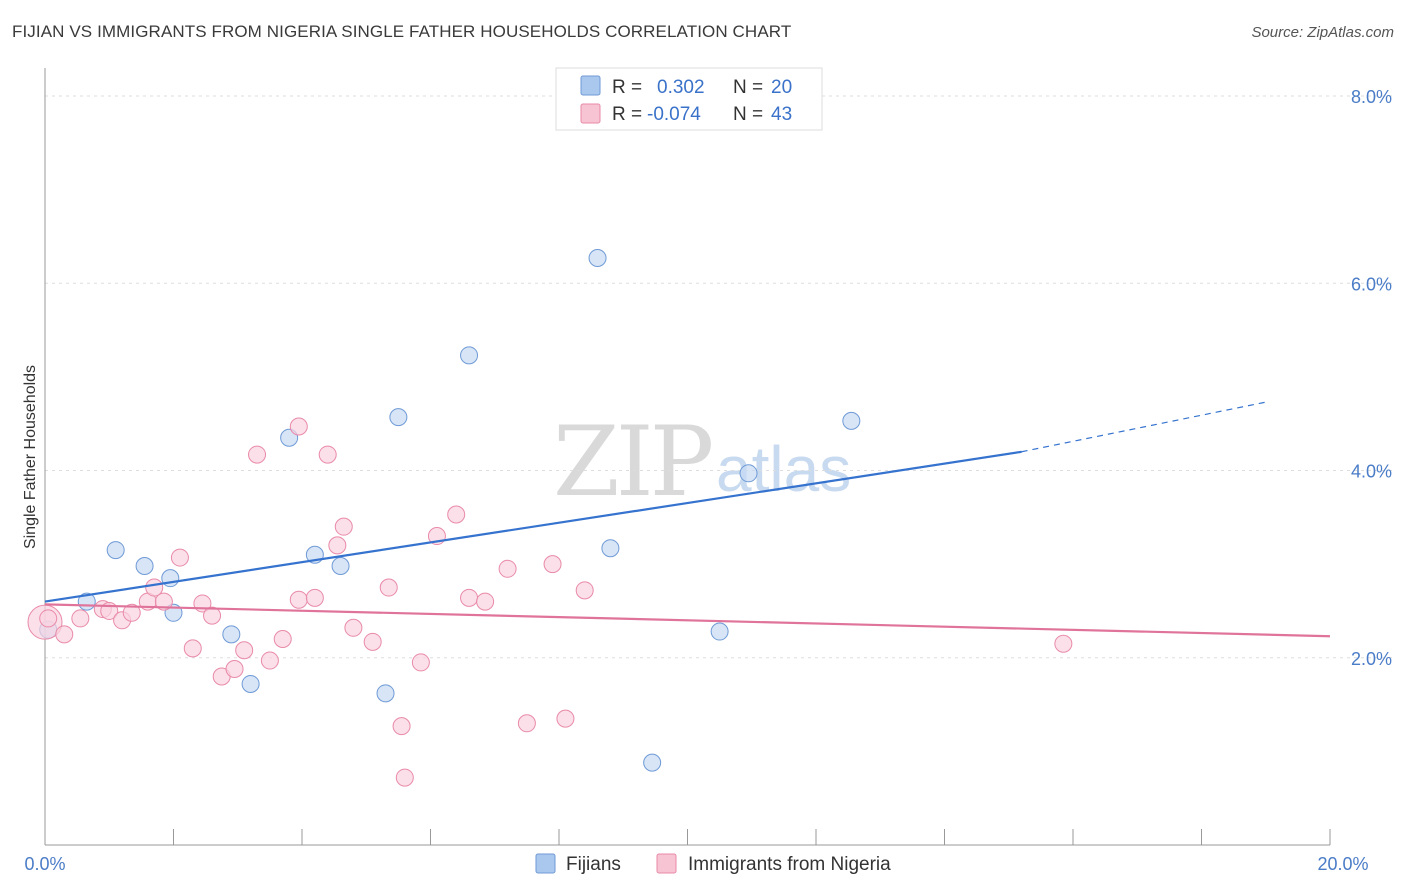  Describe the element at coordinates (789, 864) in the screenshot. I see `bottom-legend-label-nigeria: Immigrants from Nigeria` at that location.